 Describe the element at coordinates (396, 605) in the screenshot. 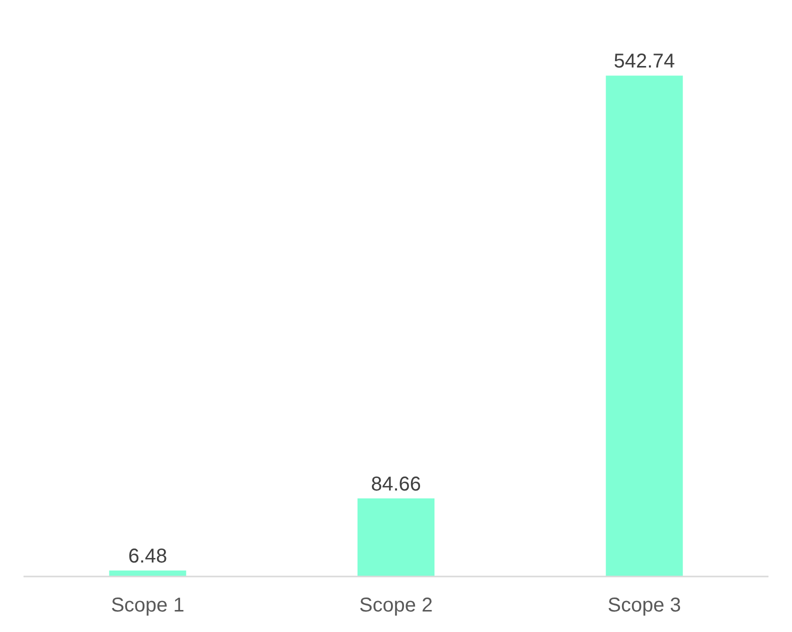

I see `x-tick-label: Scope 2` at that location.